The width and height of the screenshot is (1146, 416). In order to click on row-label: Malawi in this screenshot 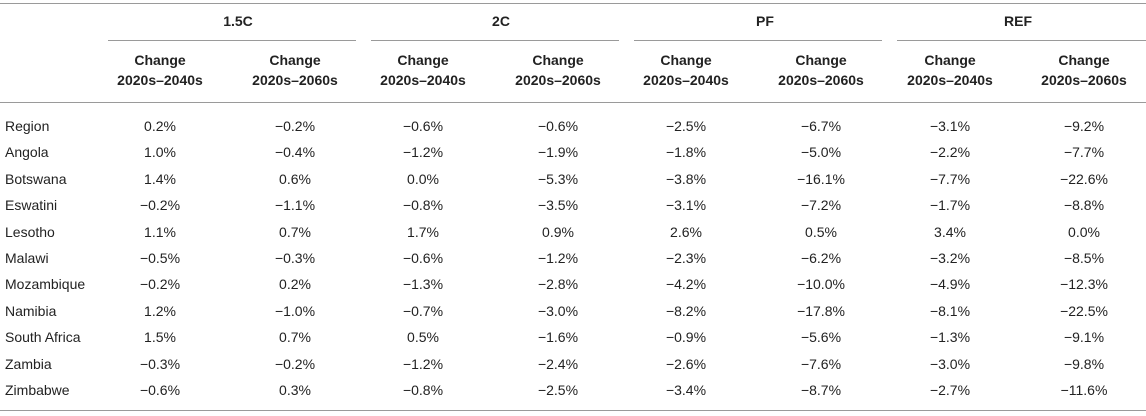, I will do `click(27, 258)`.